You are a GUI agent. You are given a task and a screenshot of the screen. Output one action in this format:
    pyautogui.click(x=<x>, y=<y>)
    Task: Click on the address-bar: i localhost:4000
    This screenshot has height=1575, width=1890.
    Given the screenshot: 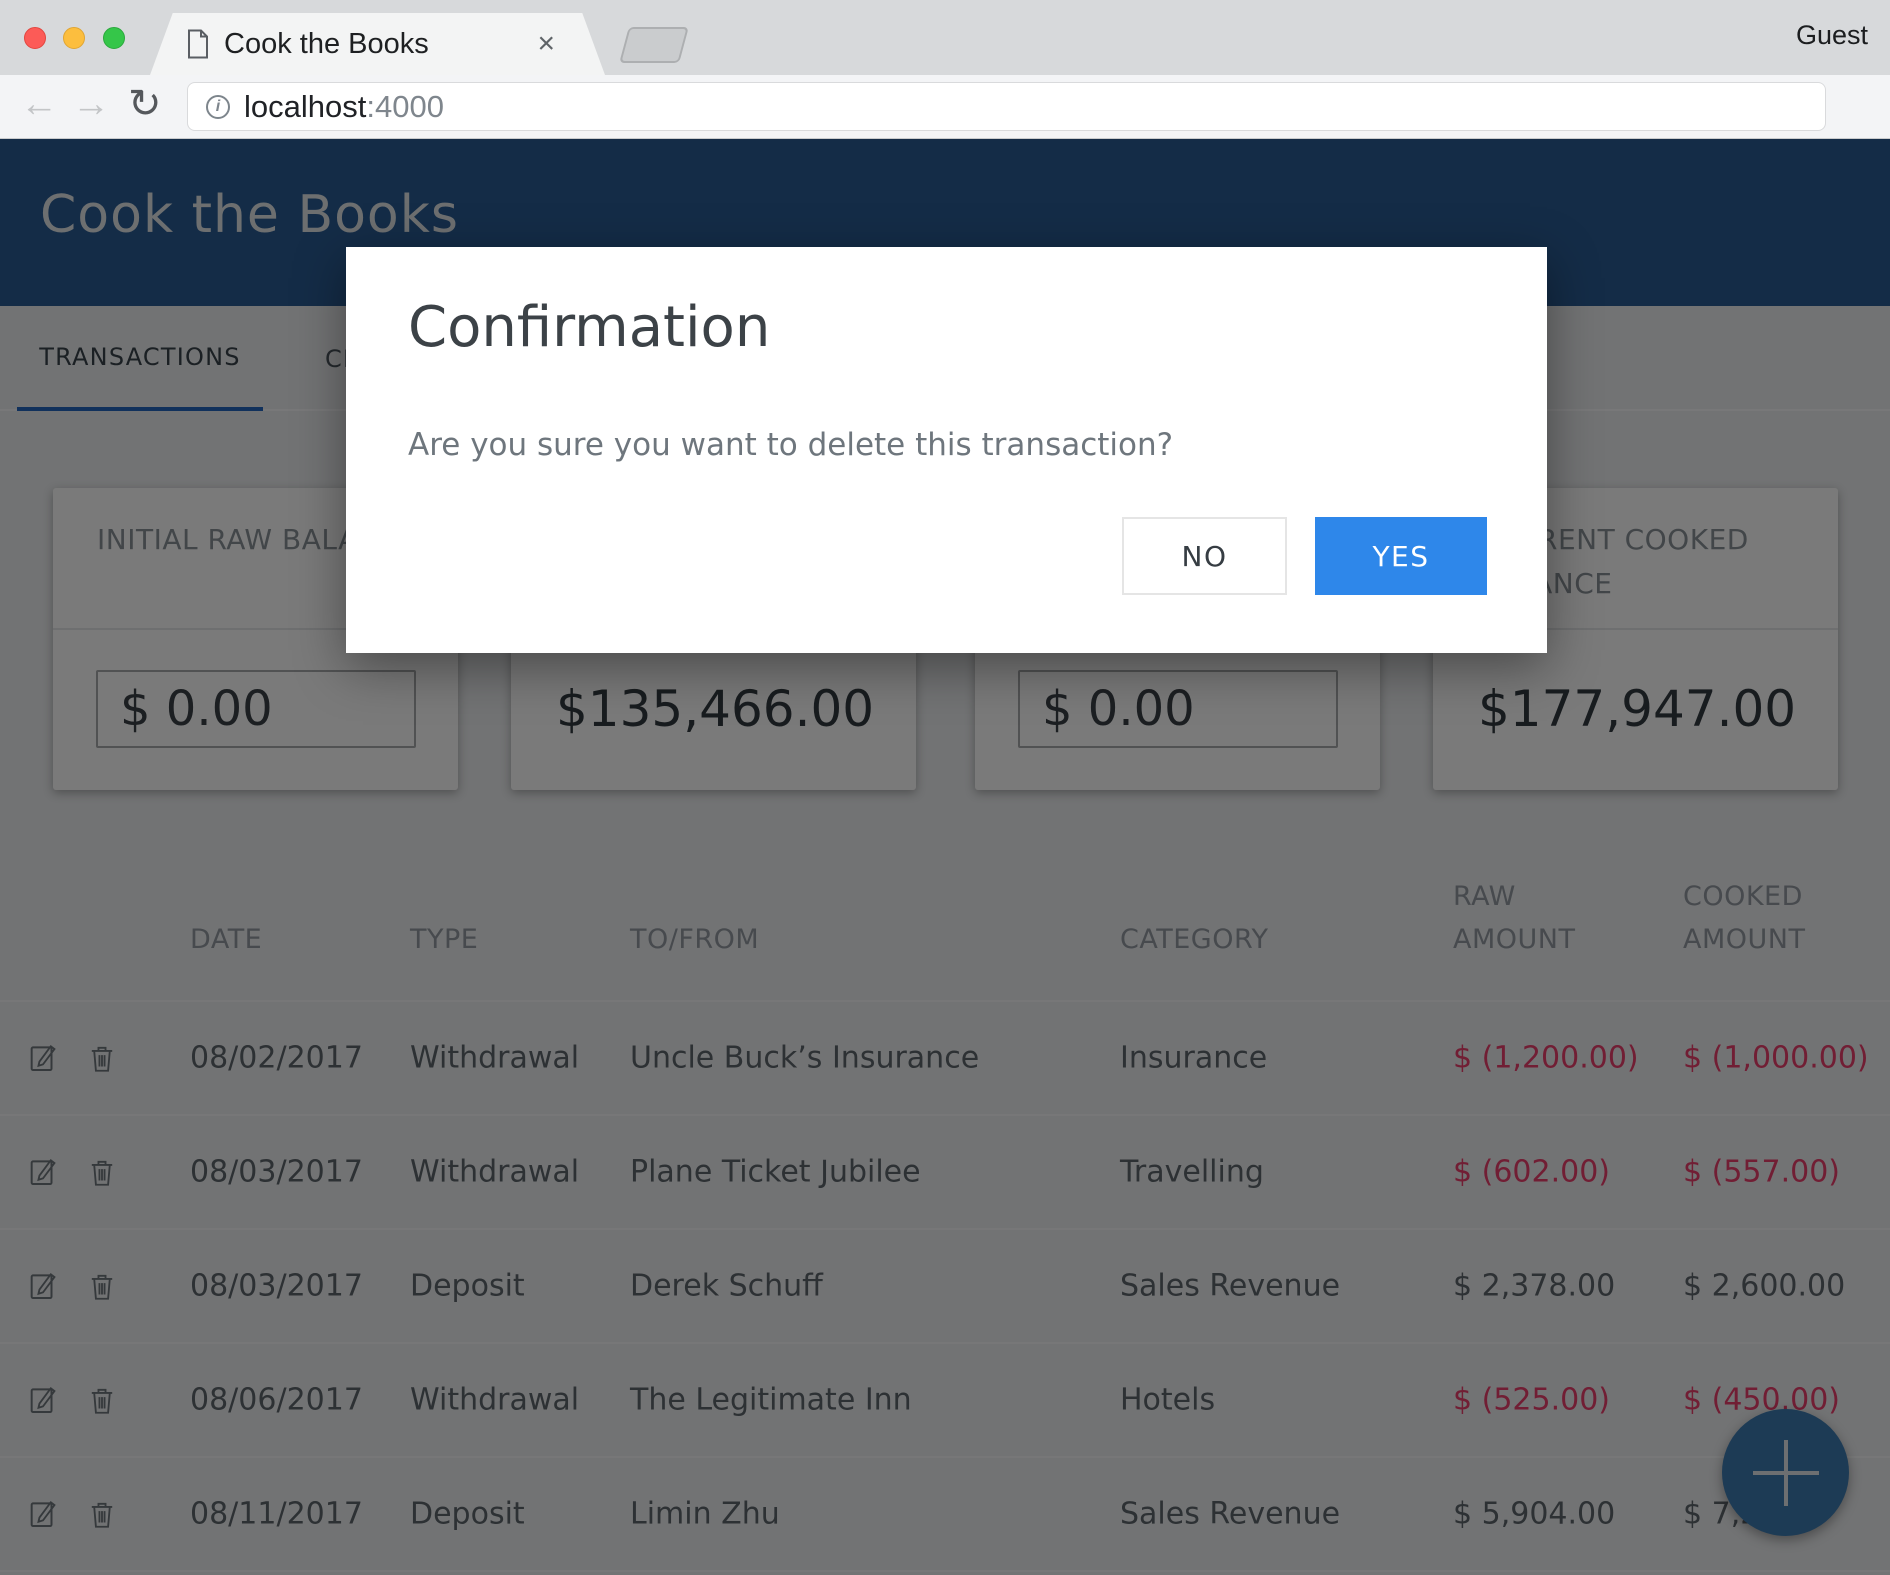 What is the action you would take?
    pyautogui.click(x=1006, y=106)
    